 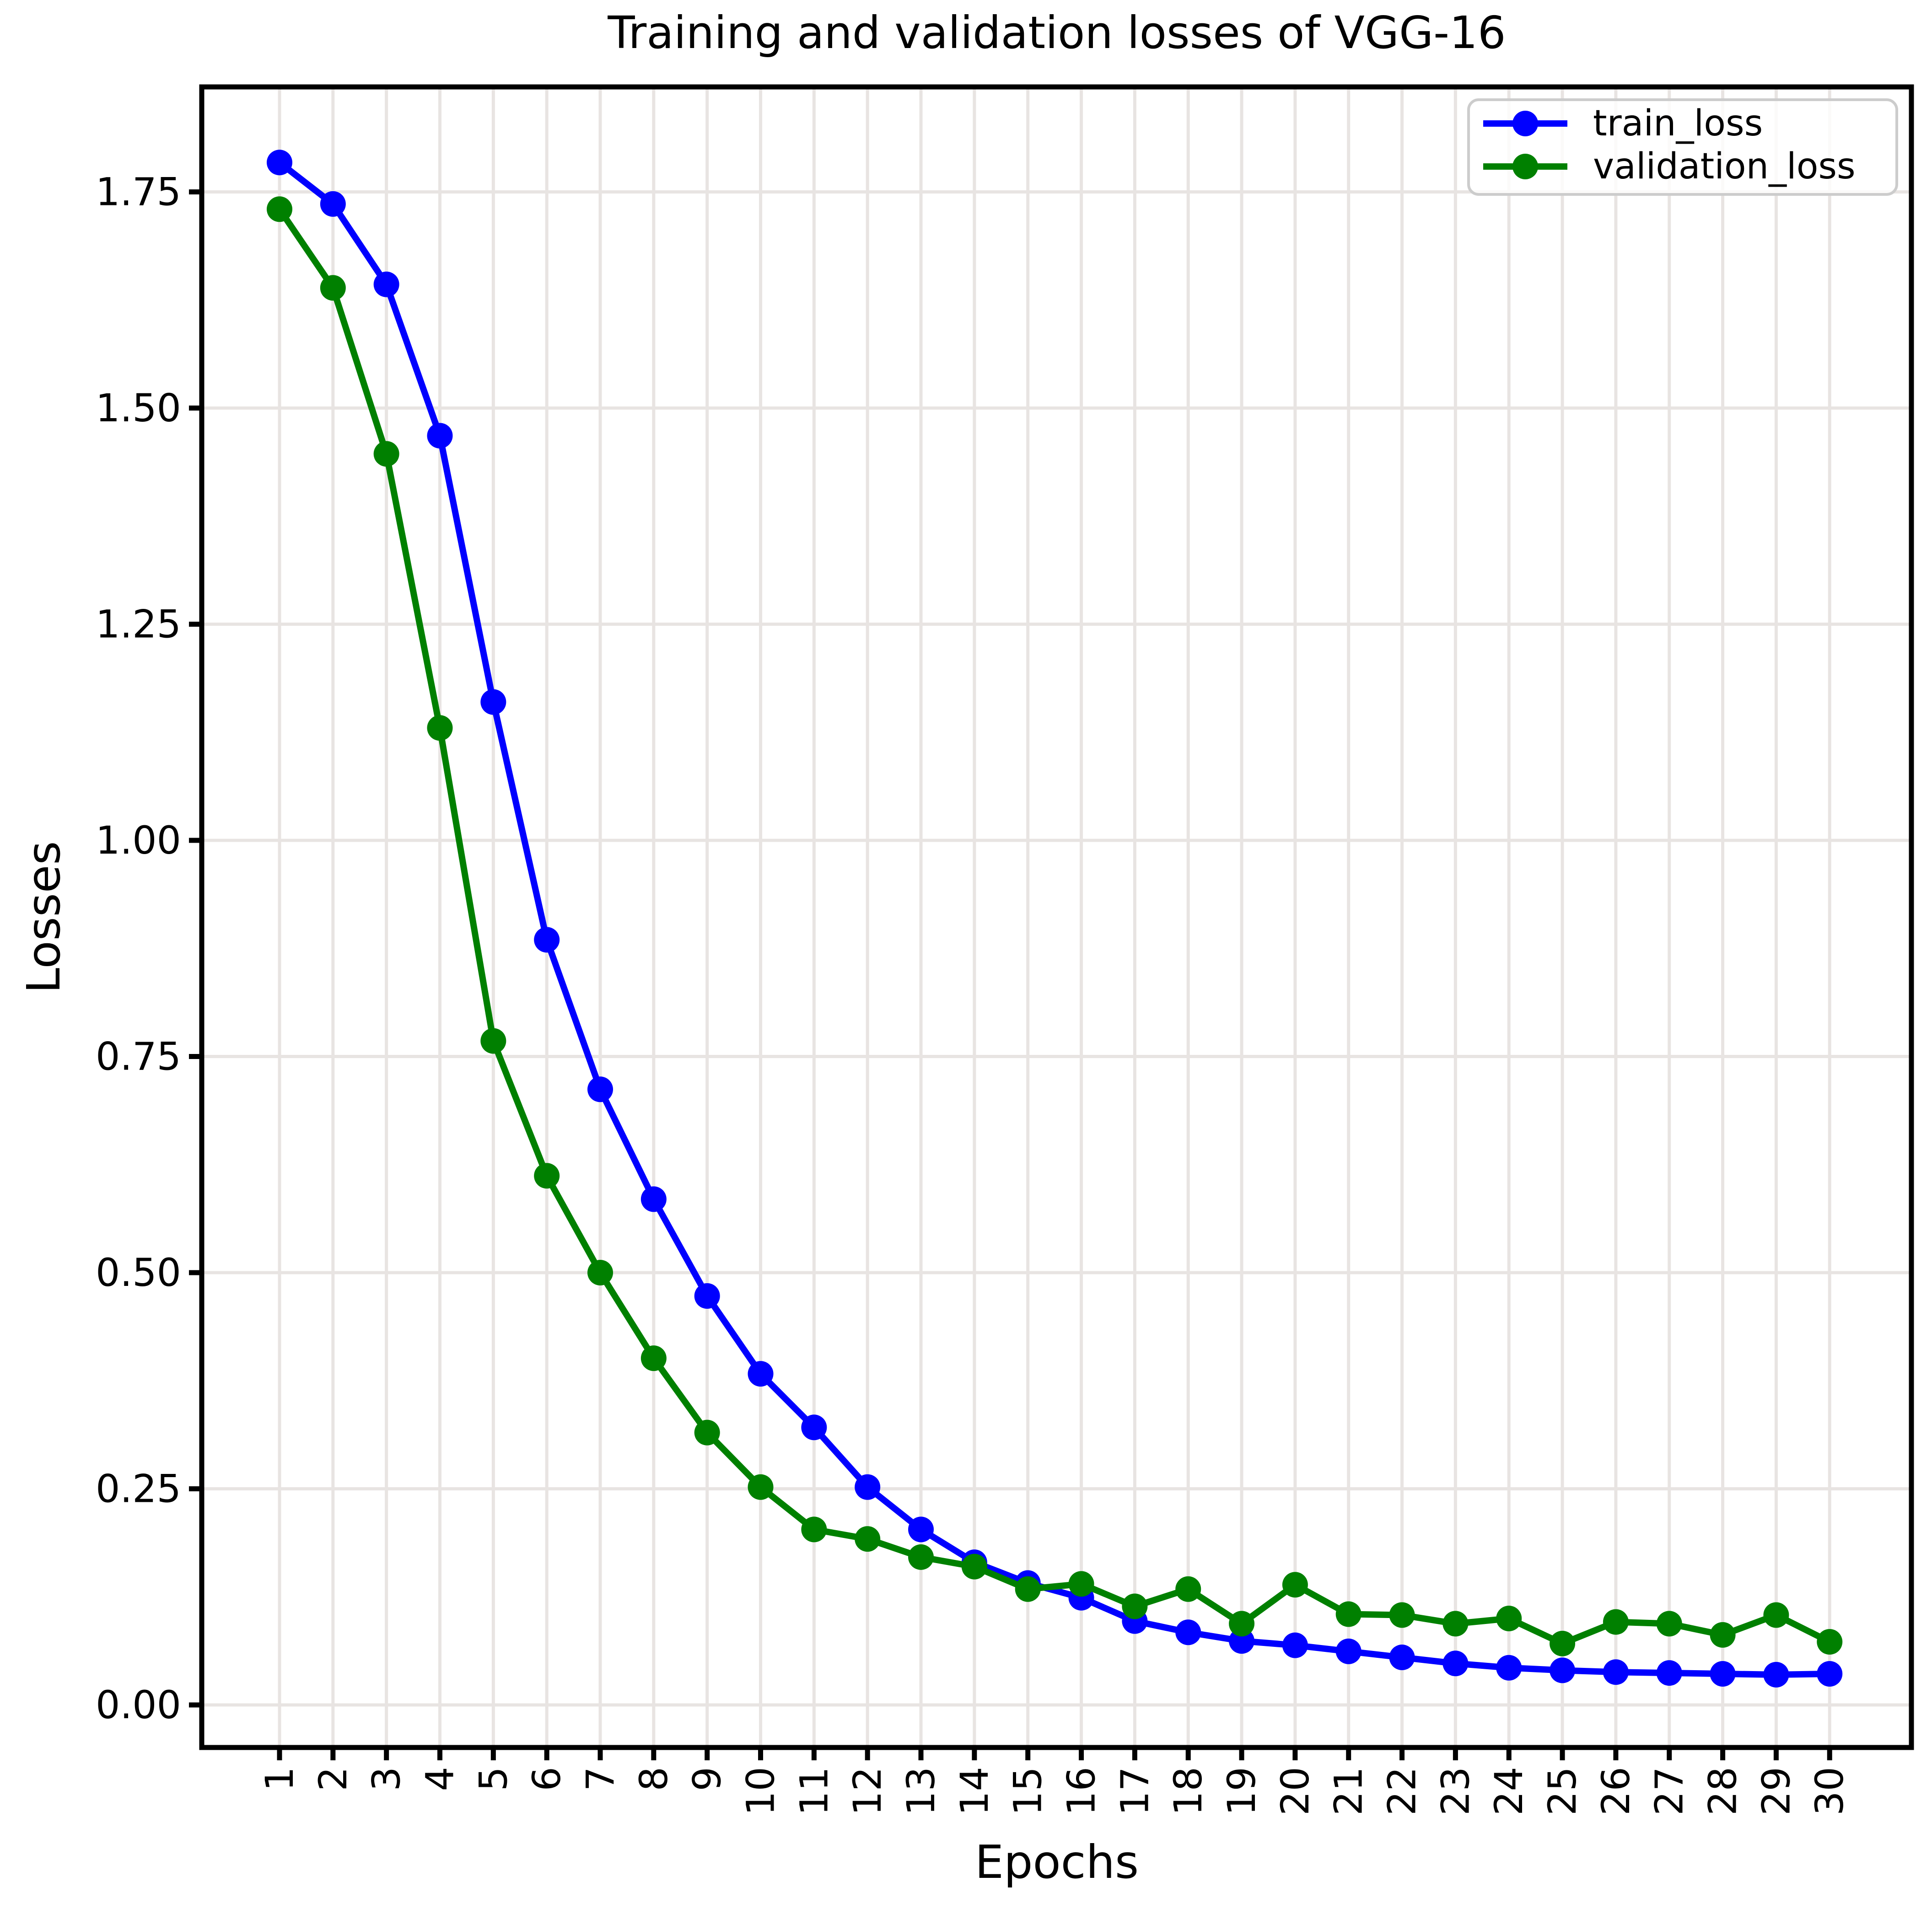 I want to click on x-tick-label: 28, so click(x=1723, y=1791).